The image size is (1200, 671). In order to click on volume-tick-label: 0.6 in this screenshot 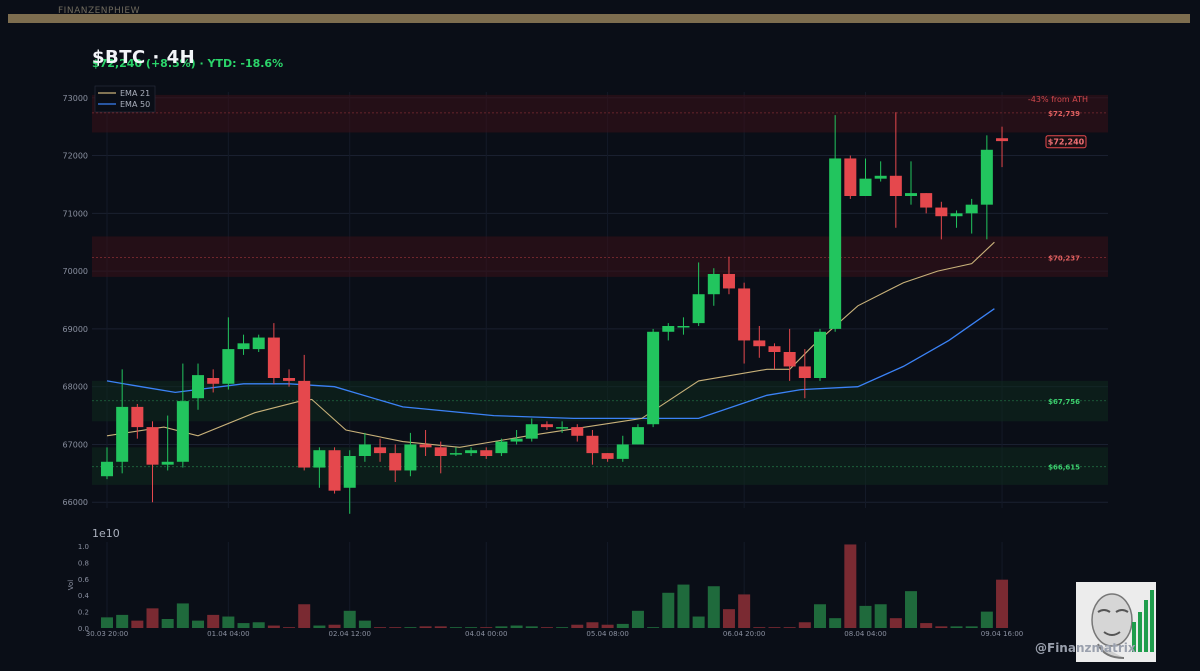, I will do `click(84, 580)`.